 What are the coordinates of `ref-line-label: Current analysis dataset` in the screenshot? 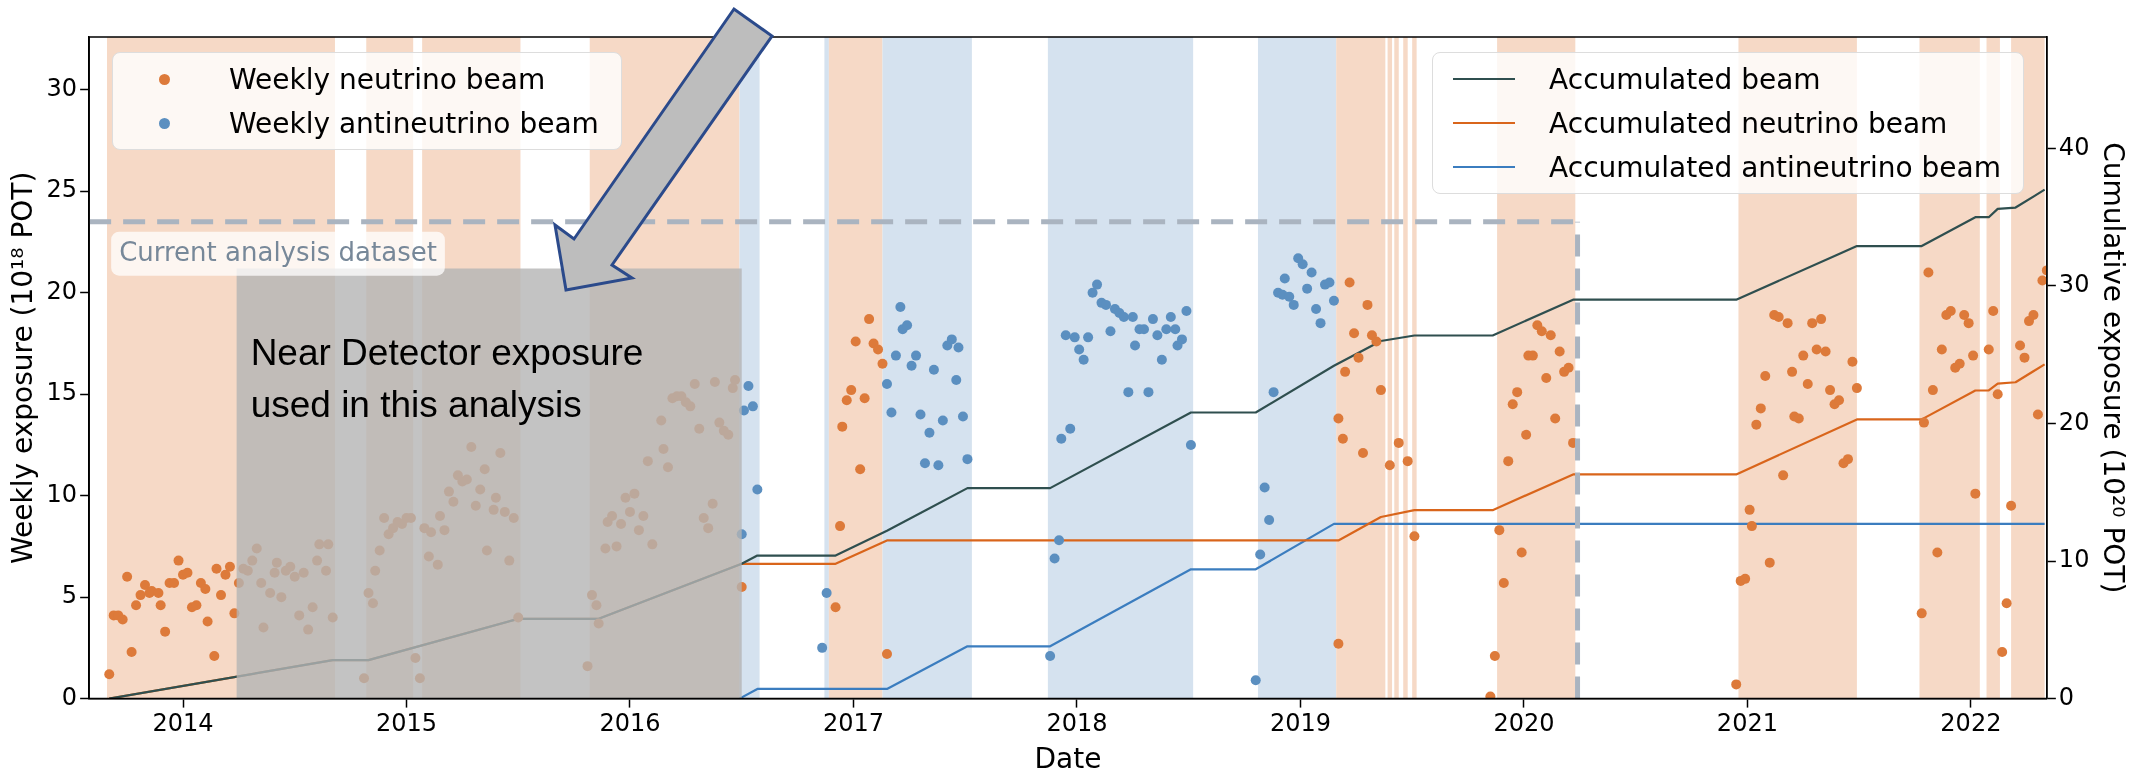 It's located at (278, 252).